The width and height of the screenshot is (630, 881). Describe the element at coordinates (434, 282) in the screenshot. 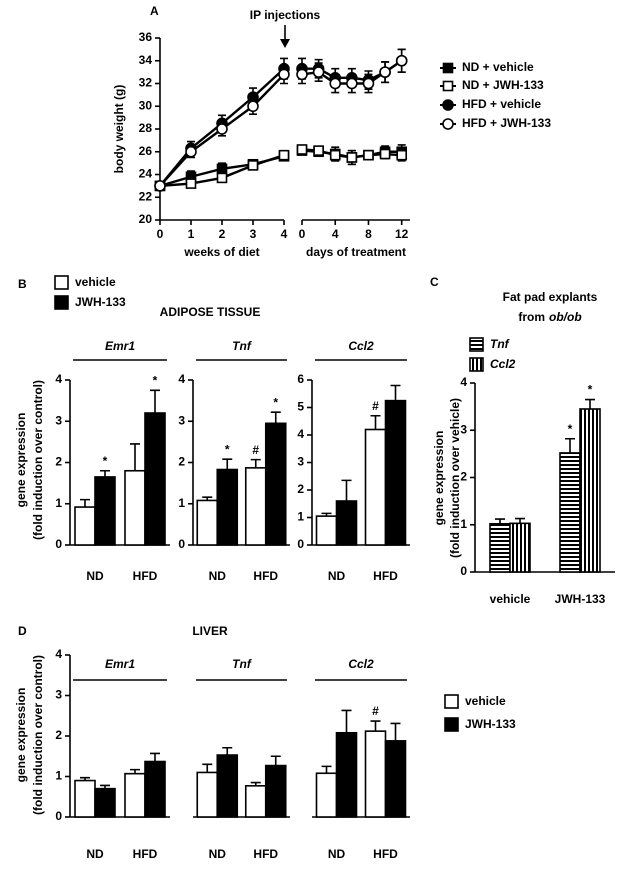

I see `panel-label: C` at that location.